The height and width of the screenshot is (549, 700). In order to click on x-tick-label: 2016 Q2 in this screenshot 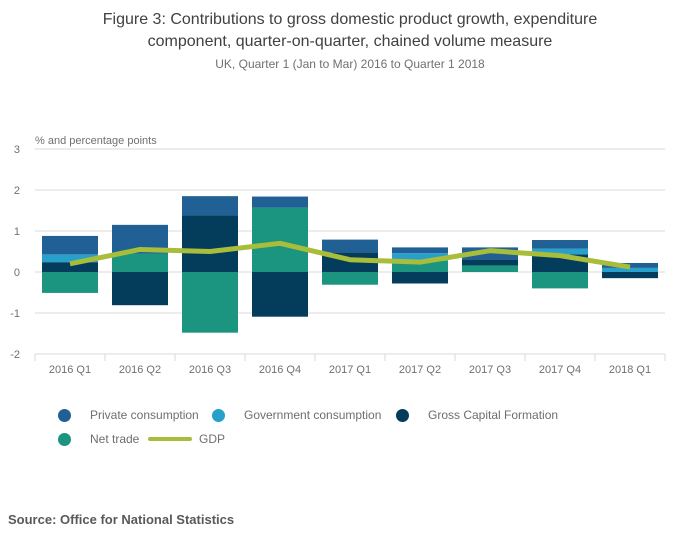, I will do `click(140, 370)`.